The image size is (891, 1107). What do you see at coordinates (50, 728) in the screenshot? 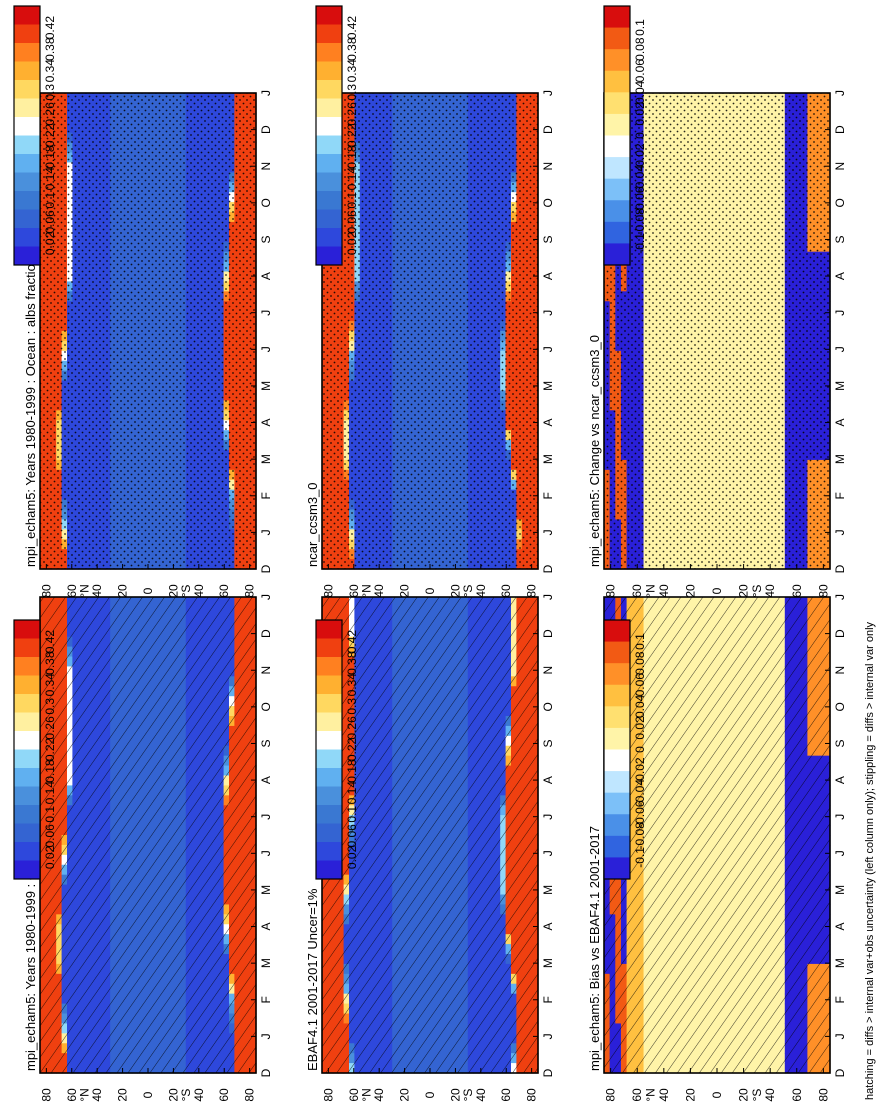
I see `colorbar-label: 0.26` at bounding box center [50, 728].